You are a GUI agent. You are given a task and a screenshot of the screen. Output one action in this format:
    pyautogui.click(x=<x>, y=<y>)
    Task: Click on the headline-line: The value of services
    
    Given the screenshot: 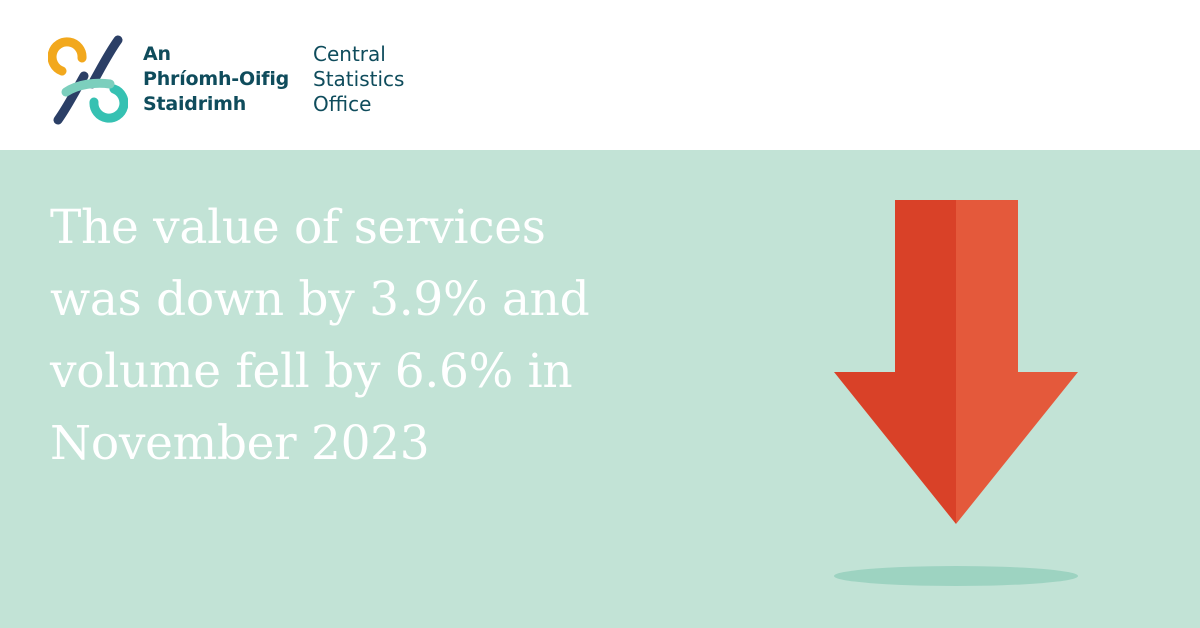 What is the action you would take?
    pyautogui.click(x=298, y=227)
    